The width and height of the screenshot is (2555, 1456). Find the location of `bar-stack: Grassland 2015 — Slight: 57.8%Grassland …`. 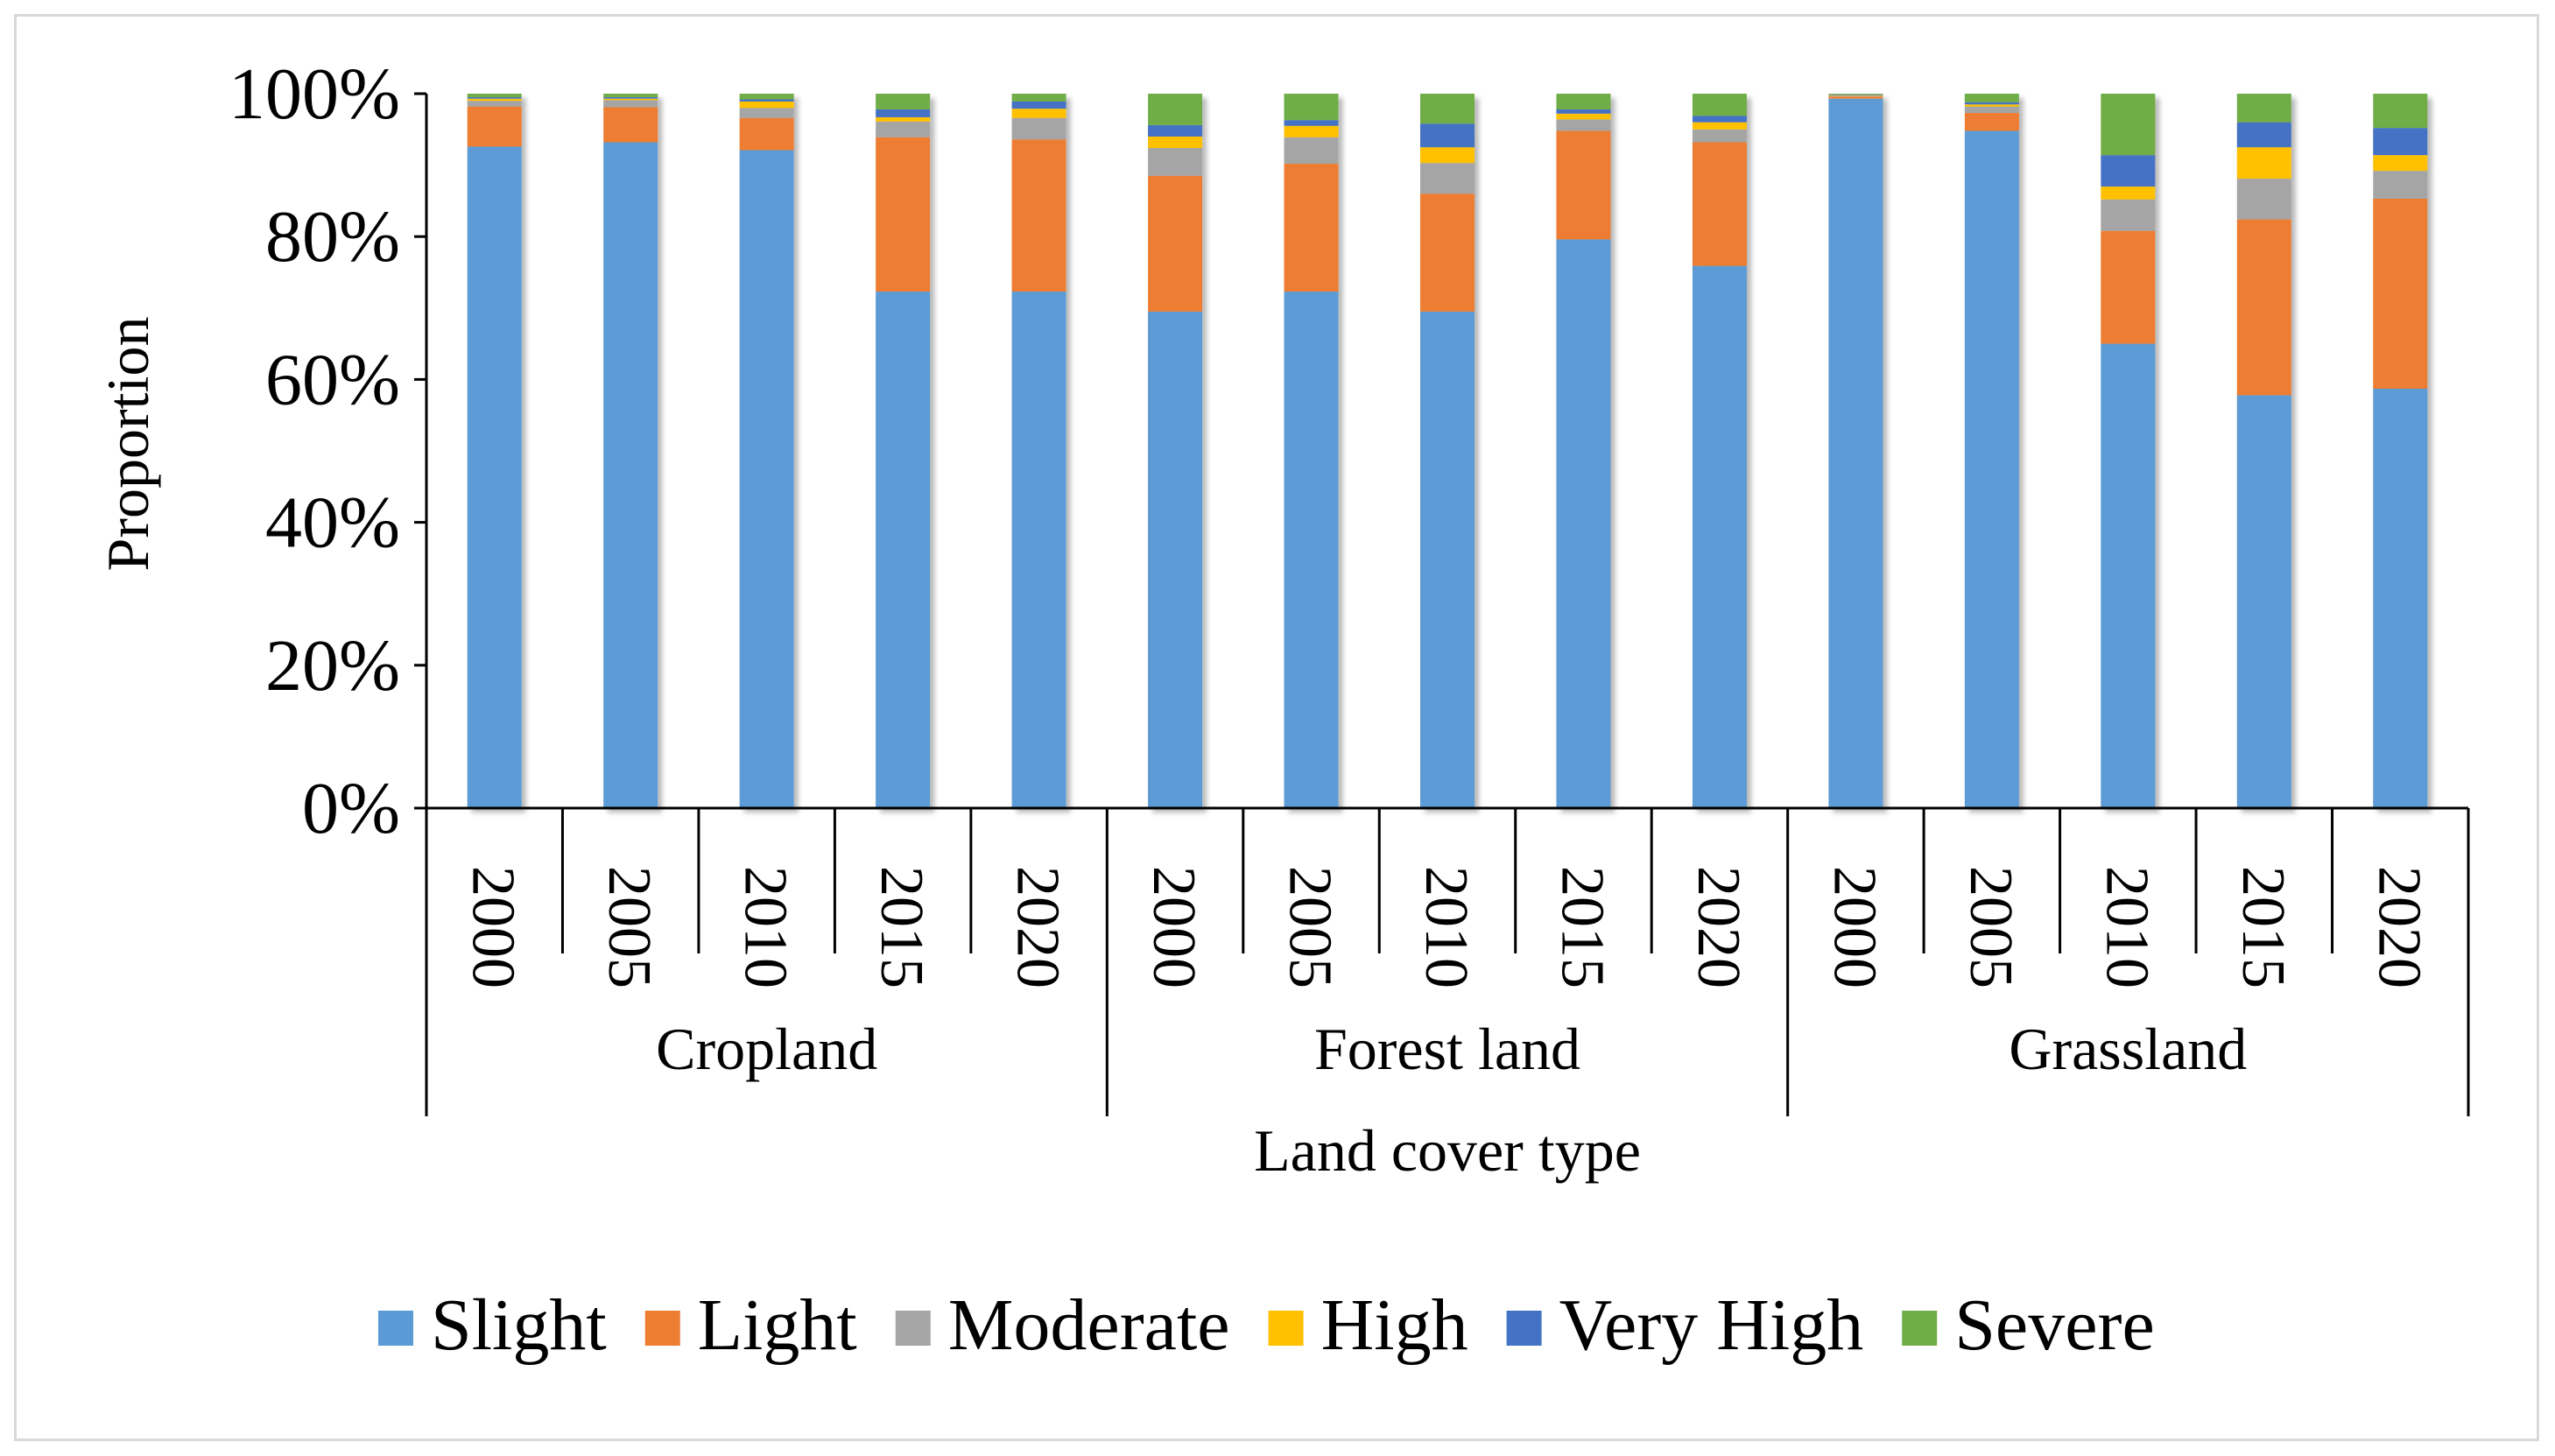

bar-stack: Grassland 2015 — Slight: 57.8%Grassland … is located at coordinates (2263, 451).